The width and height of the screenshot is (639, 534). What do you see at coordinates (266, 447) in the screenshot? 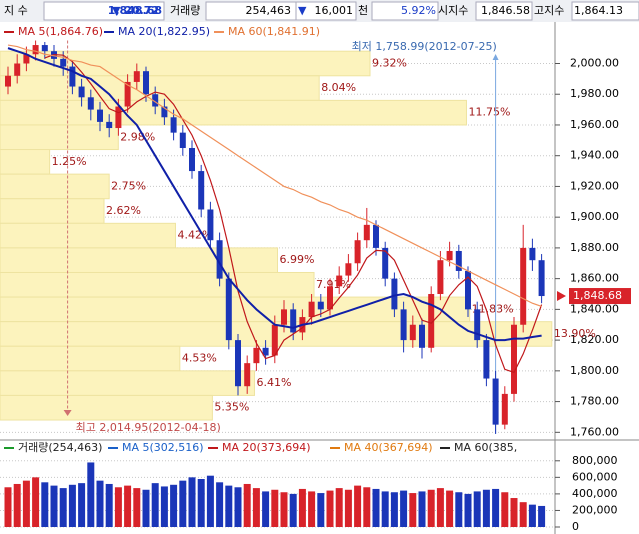
I see `legend-label: MA 20(373,694)` at bounding box center [266, 447].